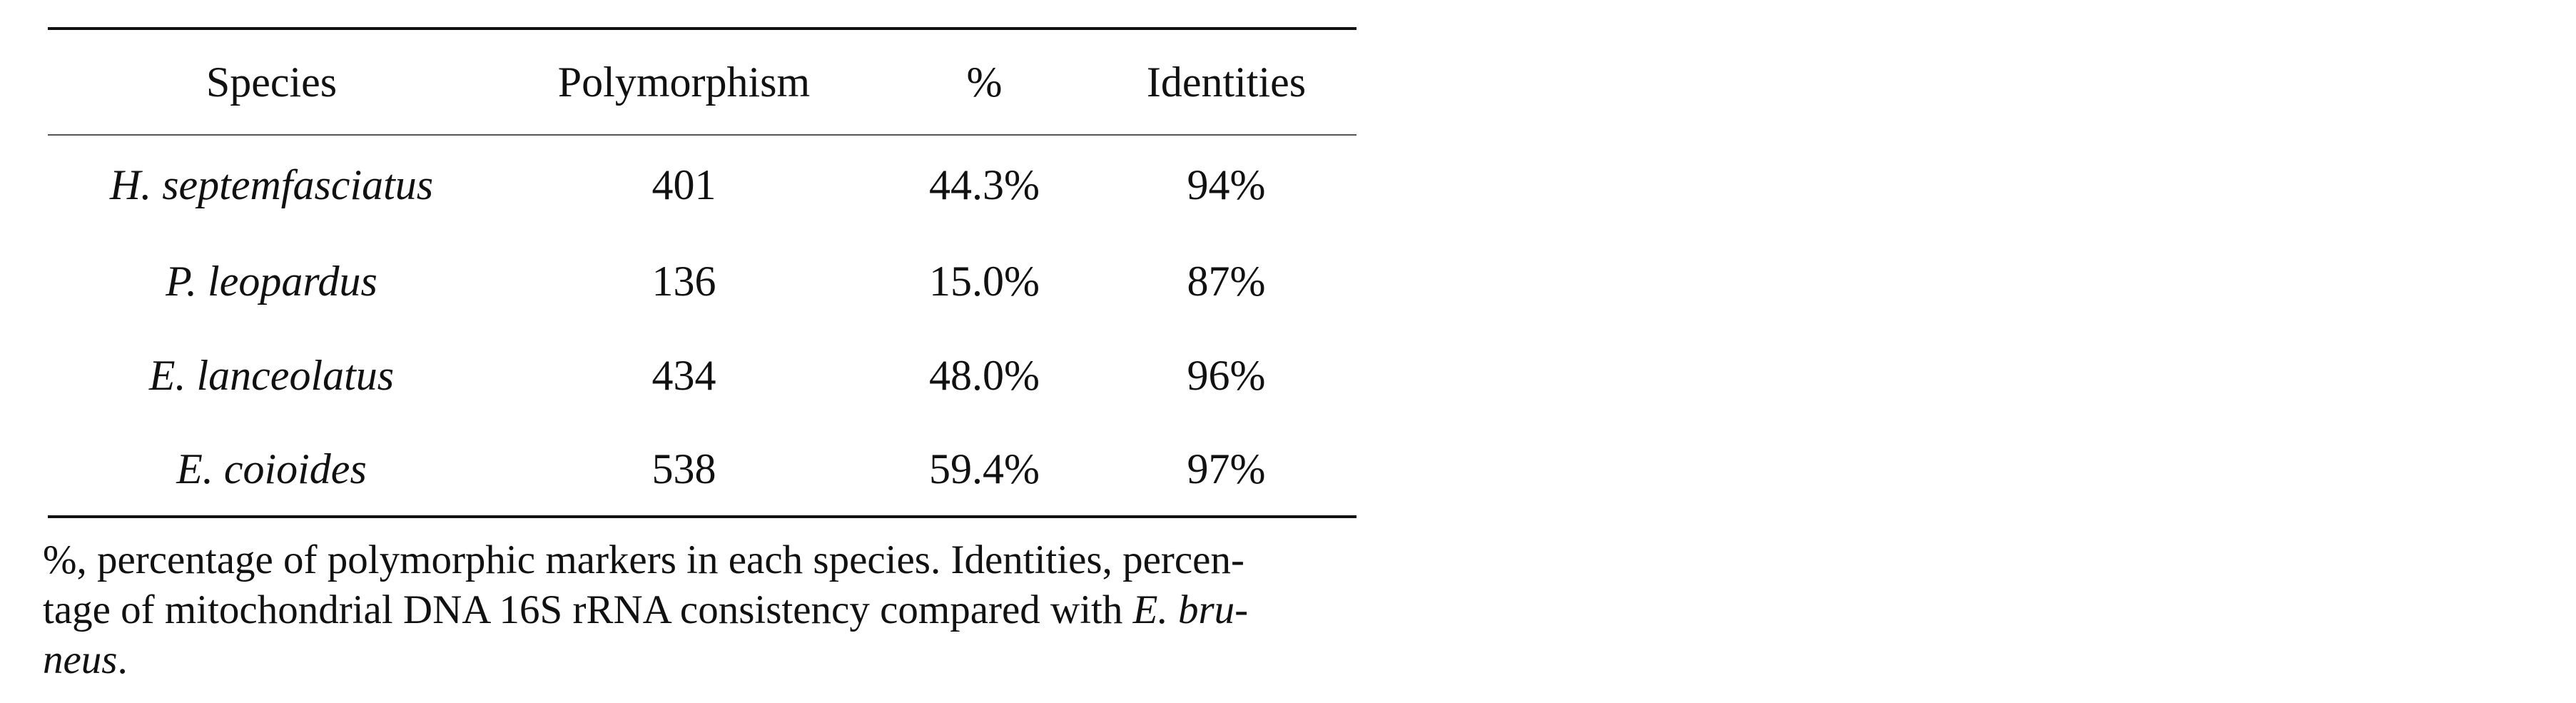  I want to click on species-cell: E. coioides, so click(271, 470).